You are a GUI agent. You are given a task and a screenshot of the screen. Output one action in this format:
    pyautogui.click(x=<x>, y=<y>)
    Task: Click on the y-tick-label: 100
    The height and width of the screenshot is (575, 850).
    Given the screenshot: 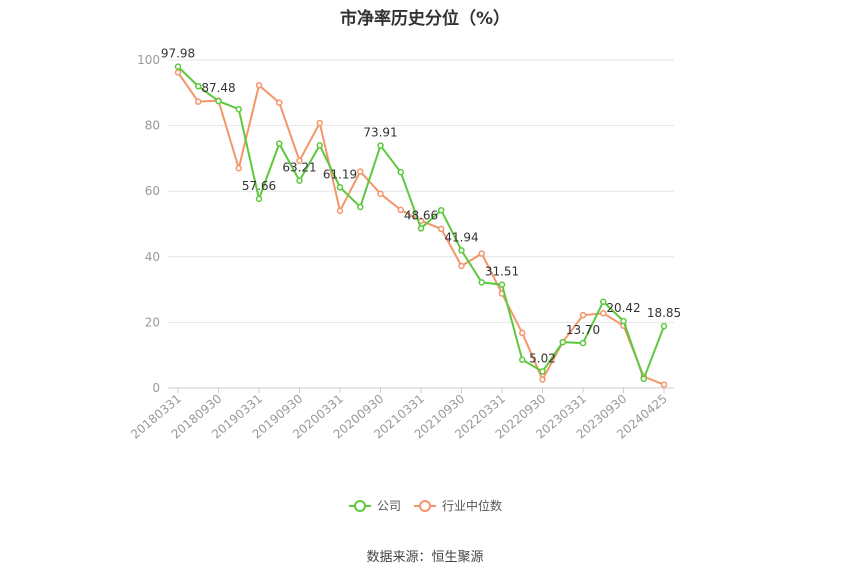 What is the action you would take?
    pyautogui.click(x=148, y=60)
    